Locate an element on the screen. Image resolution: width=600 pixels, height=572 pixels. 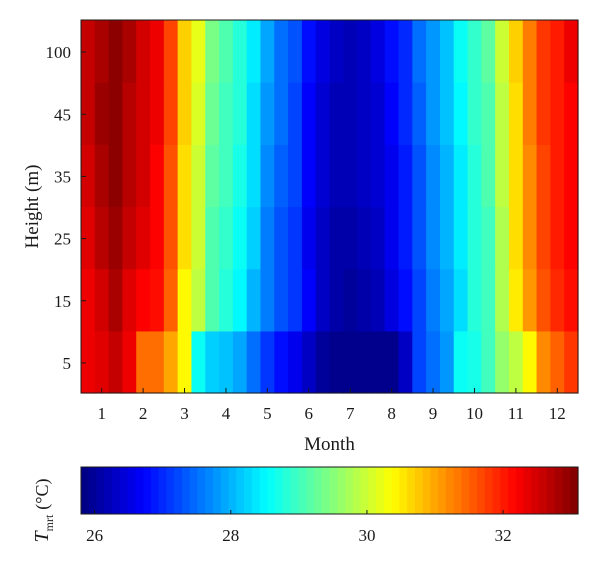
x-tick-label: 8 is located at coordinates (391, 413).